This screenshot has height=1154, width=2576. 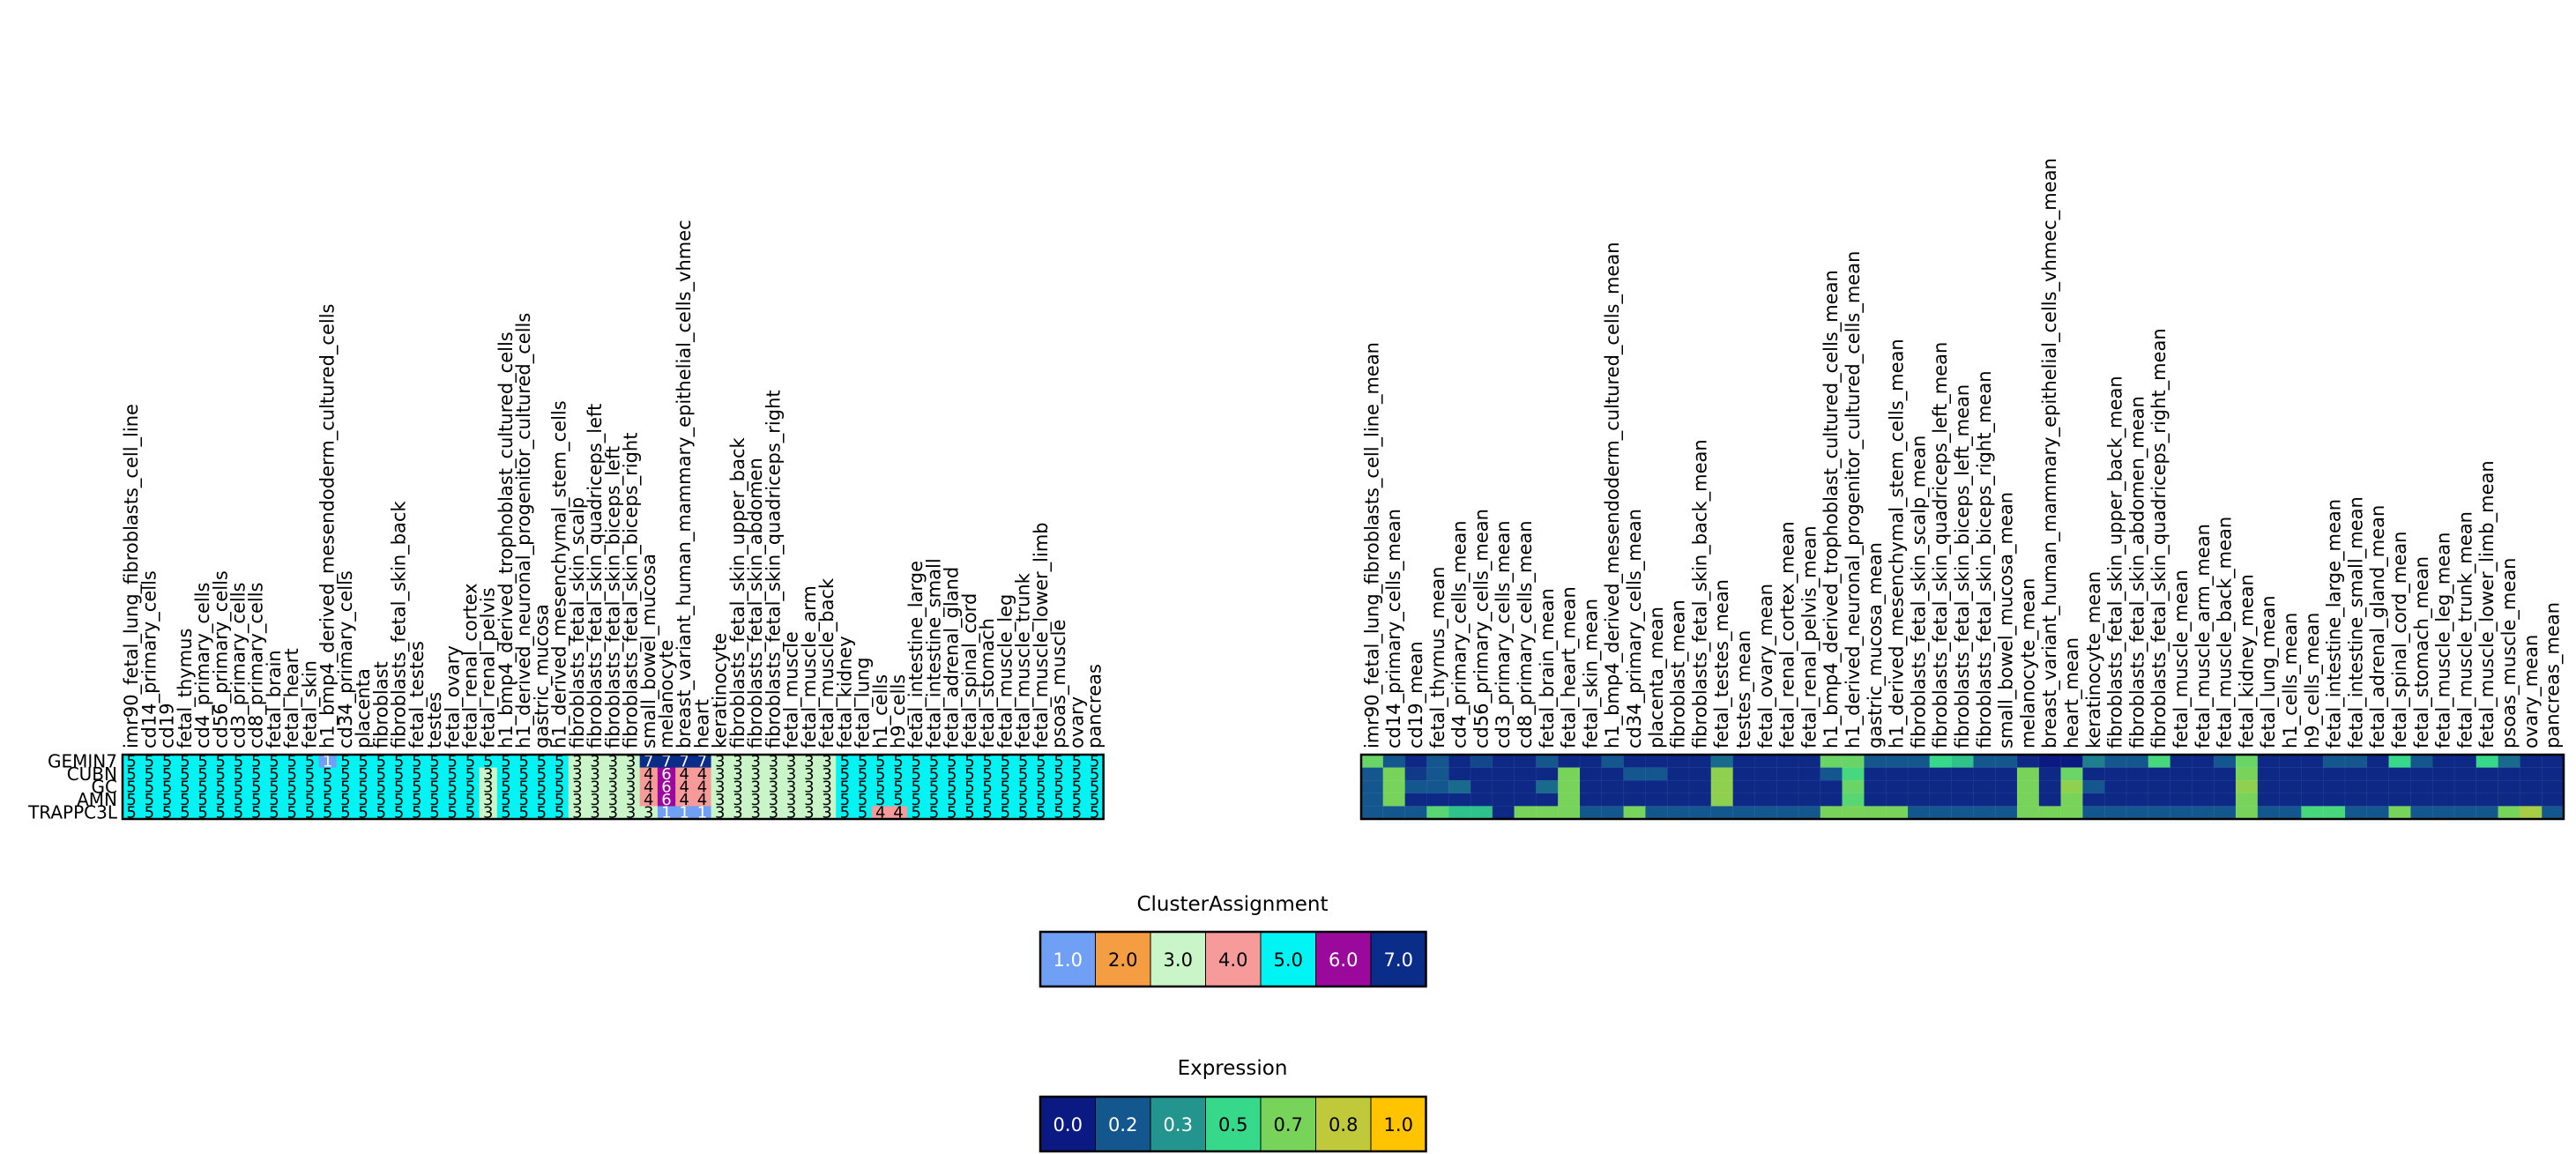 I want to click on column-label: cd19_mean, so click(x=1416, y=694).